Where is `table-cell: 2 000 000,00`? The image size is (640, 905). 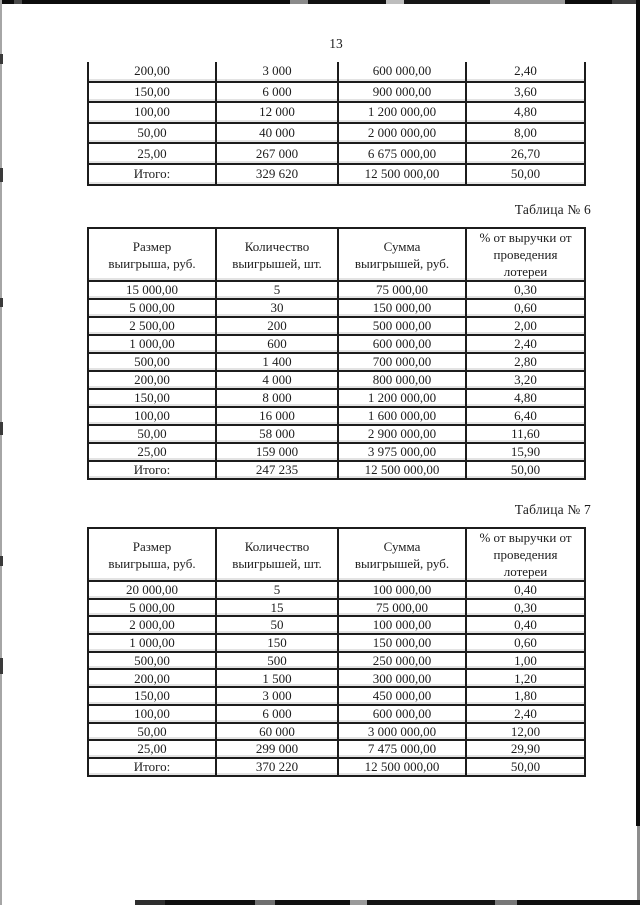 table-cell: 2 000 000,00 is located at coordinates (402, 133).